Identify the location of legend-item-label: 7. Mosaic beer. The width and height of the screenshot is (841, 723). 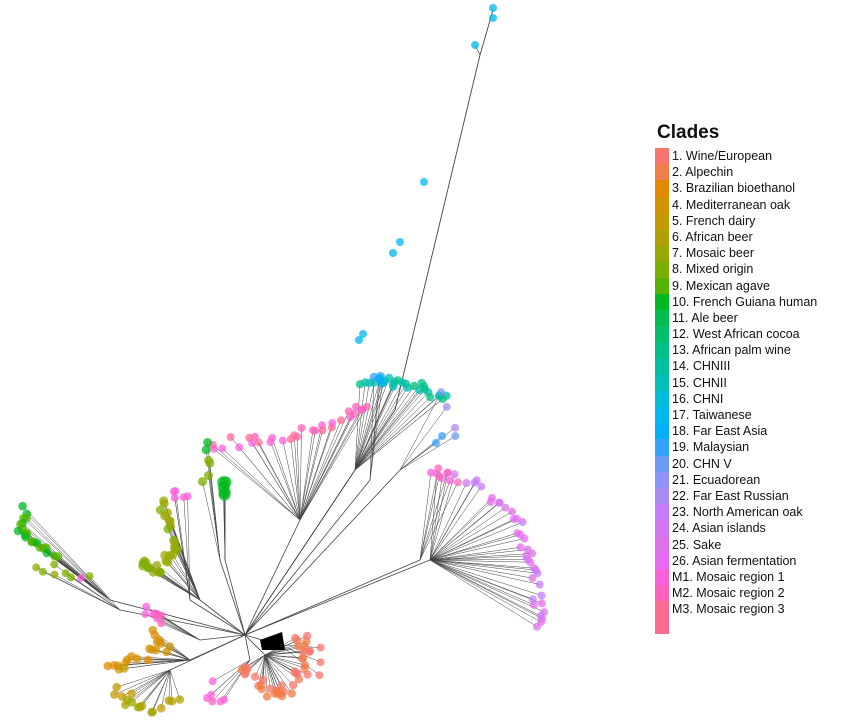
(713, 253).